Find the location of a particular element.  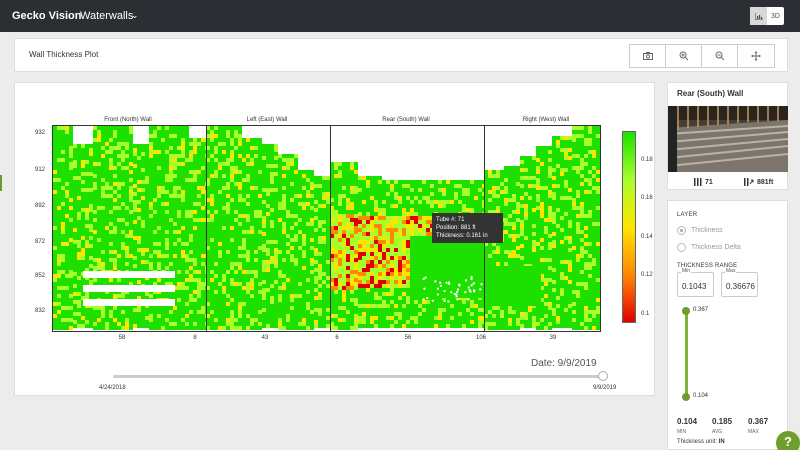

stat-avg-caption: AVG is located at coordinates (717, 432).